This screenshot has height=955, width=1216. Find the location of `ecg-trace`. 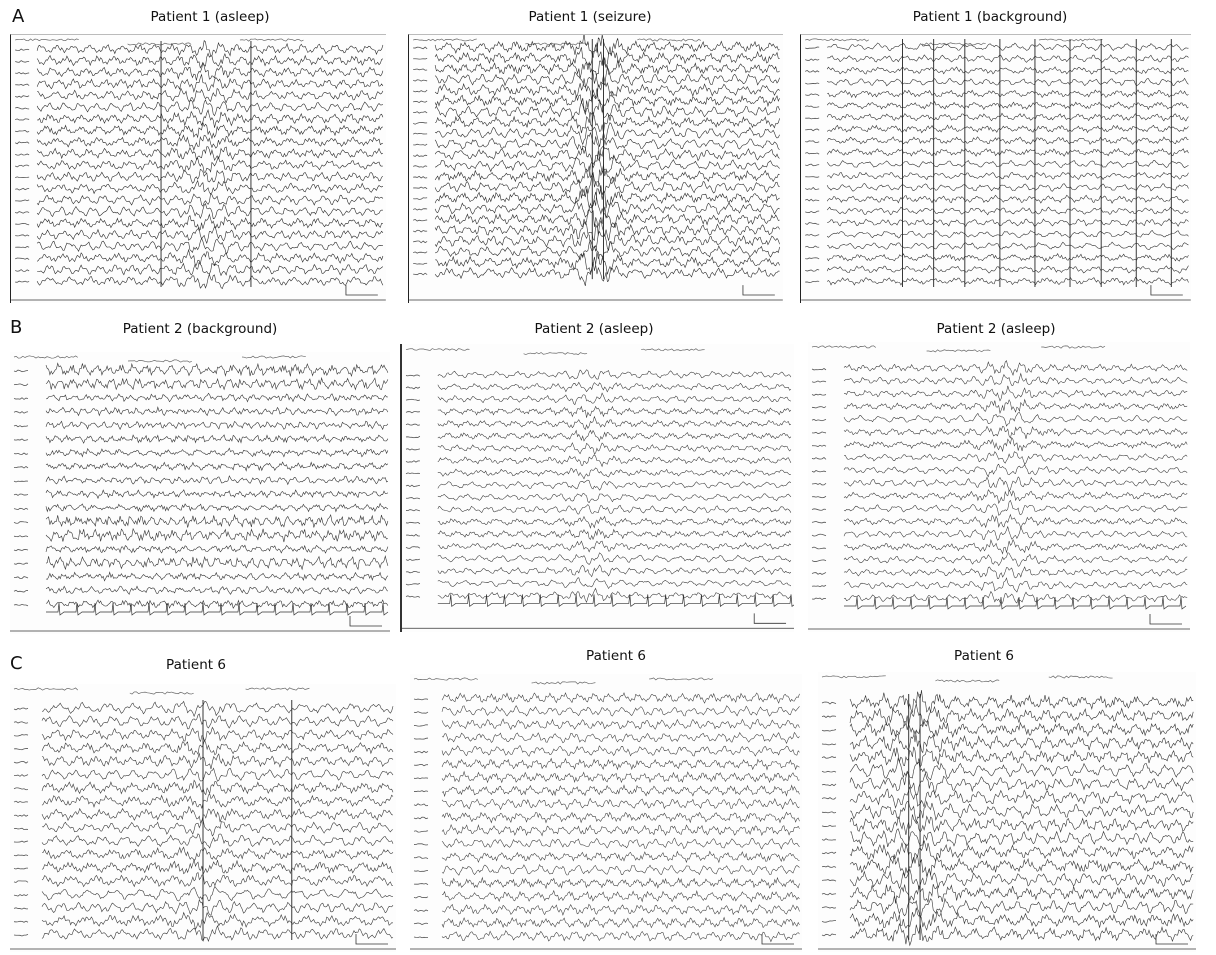

ecg-trace is located at coordinates (615, 601).